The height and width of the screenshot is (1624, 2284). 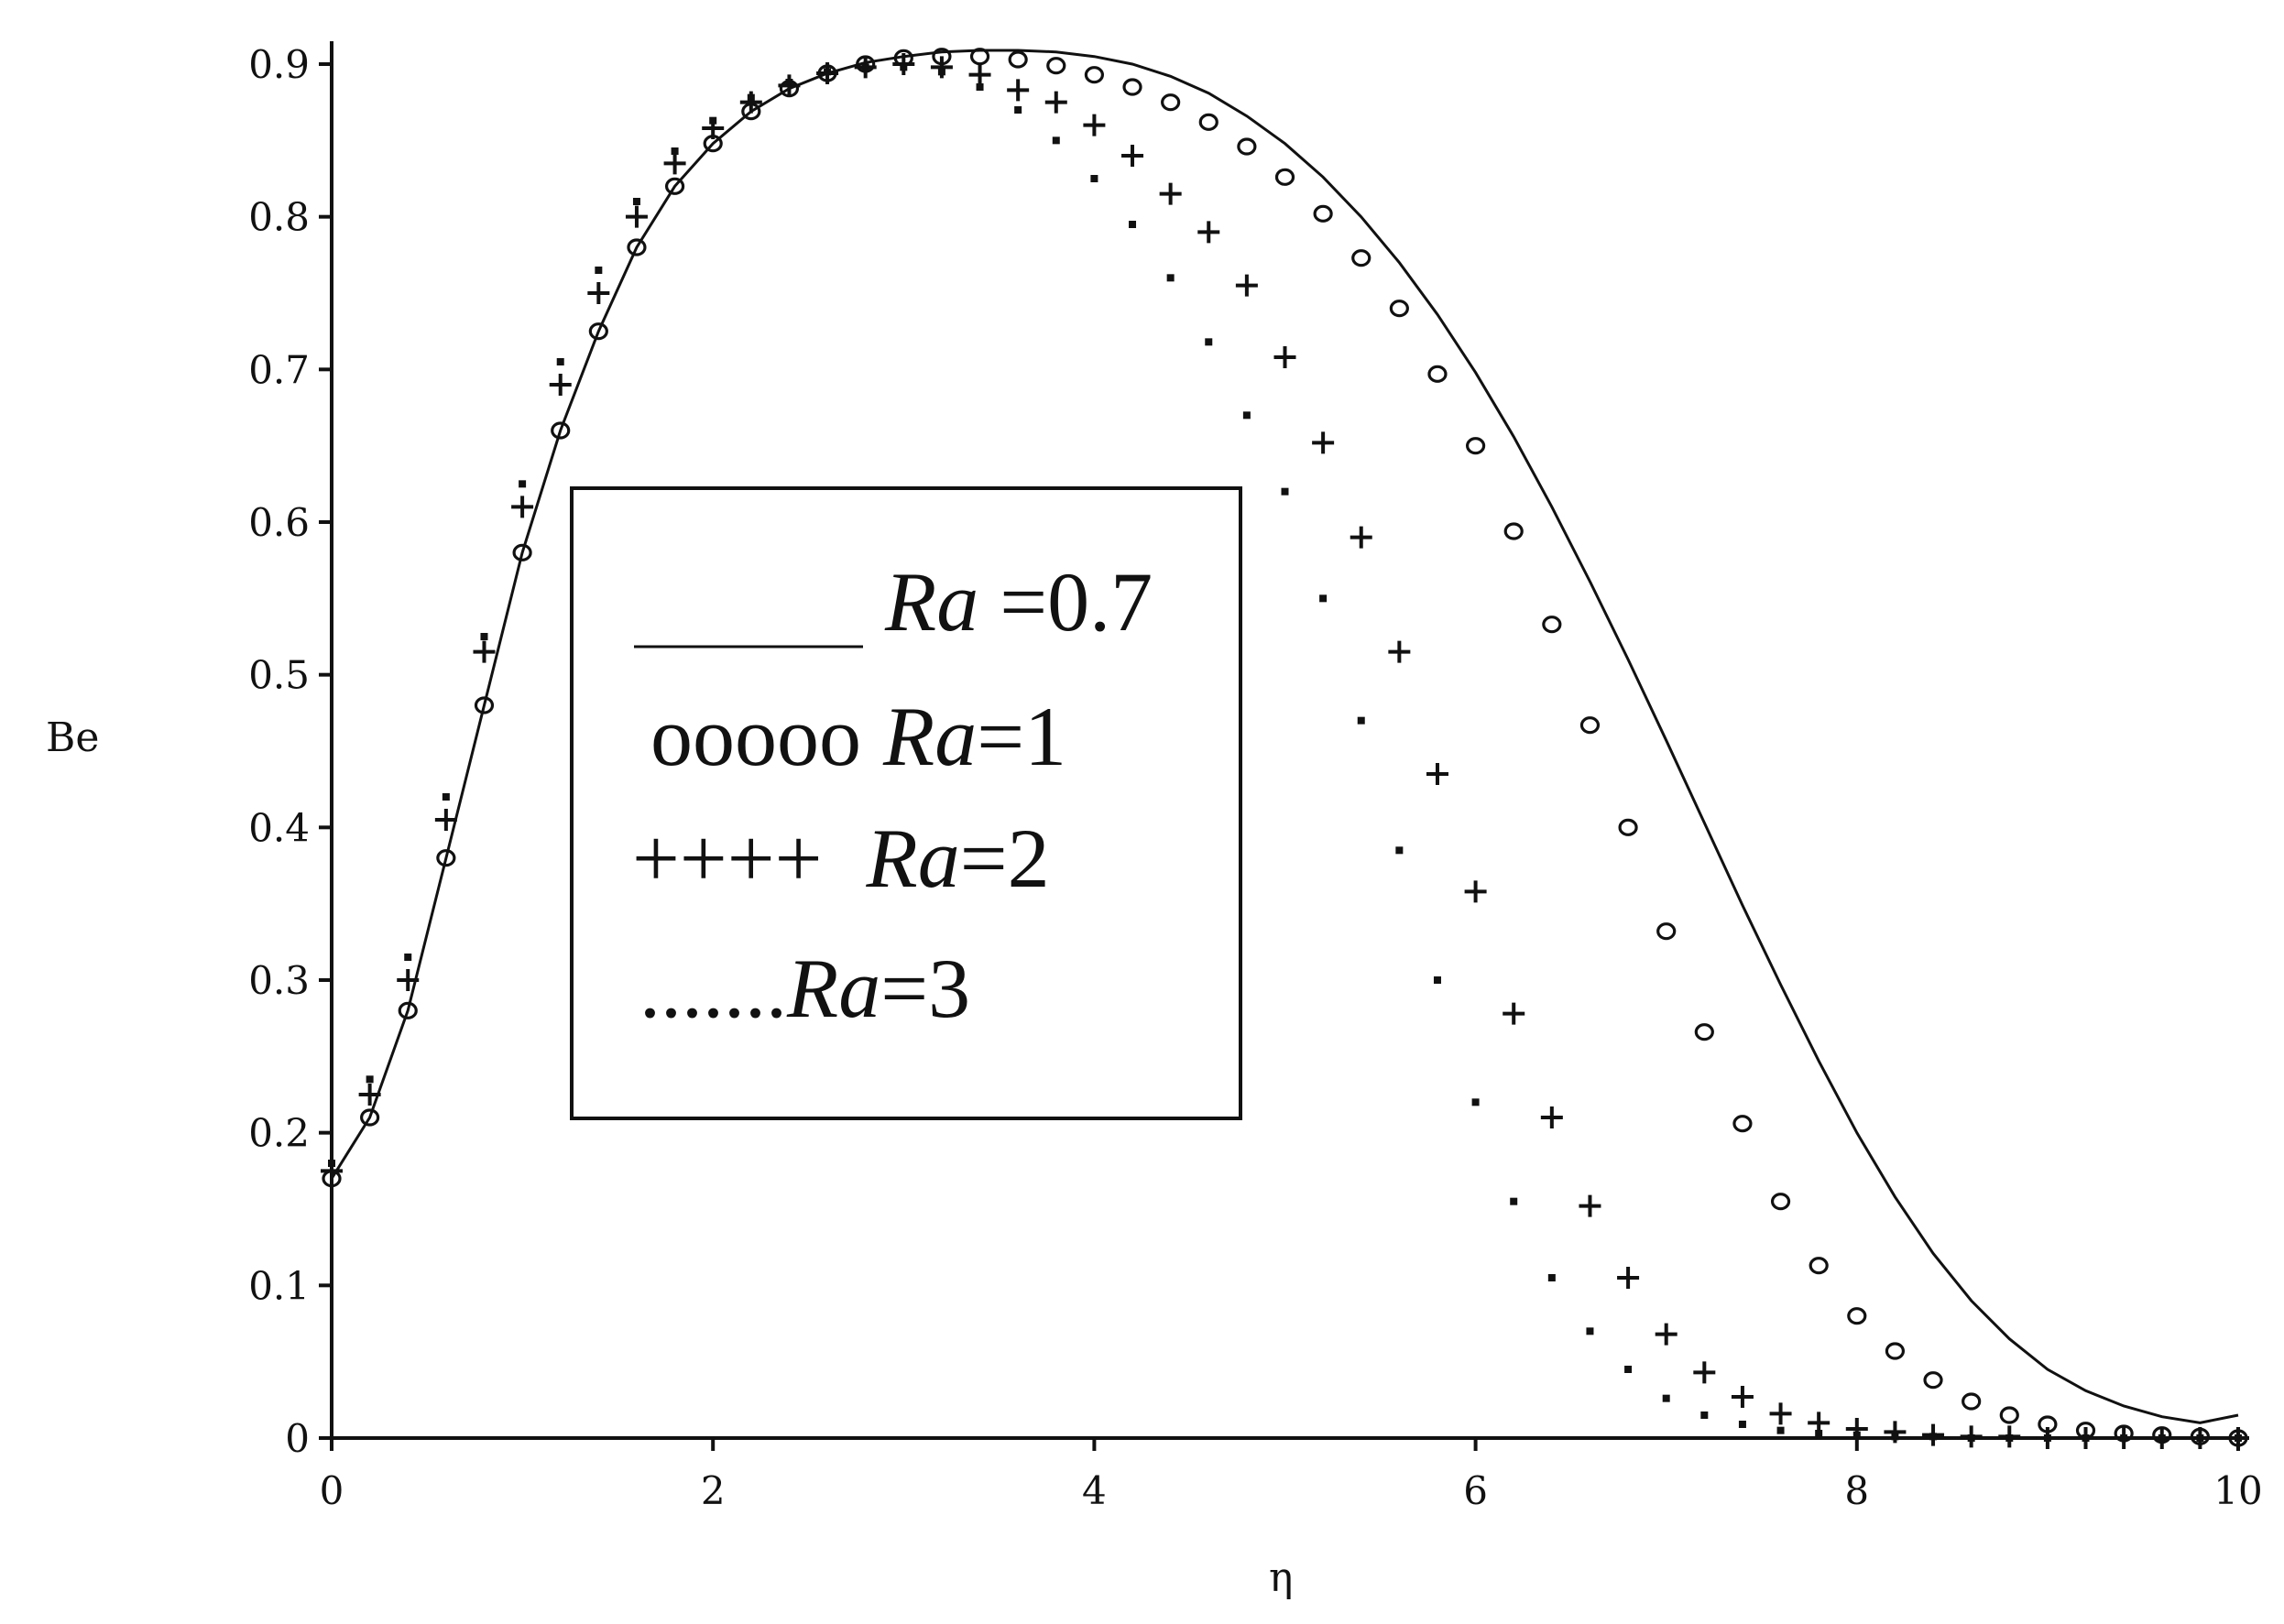 What do you see at coordinates (279, 751) in the screenshot?
I see `y-tick-labels: 0 0.1 0.2 0.3 0.4 0.5 0.6 0.7 0.8 0.9` at bounding box center [279, 751].